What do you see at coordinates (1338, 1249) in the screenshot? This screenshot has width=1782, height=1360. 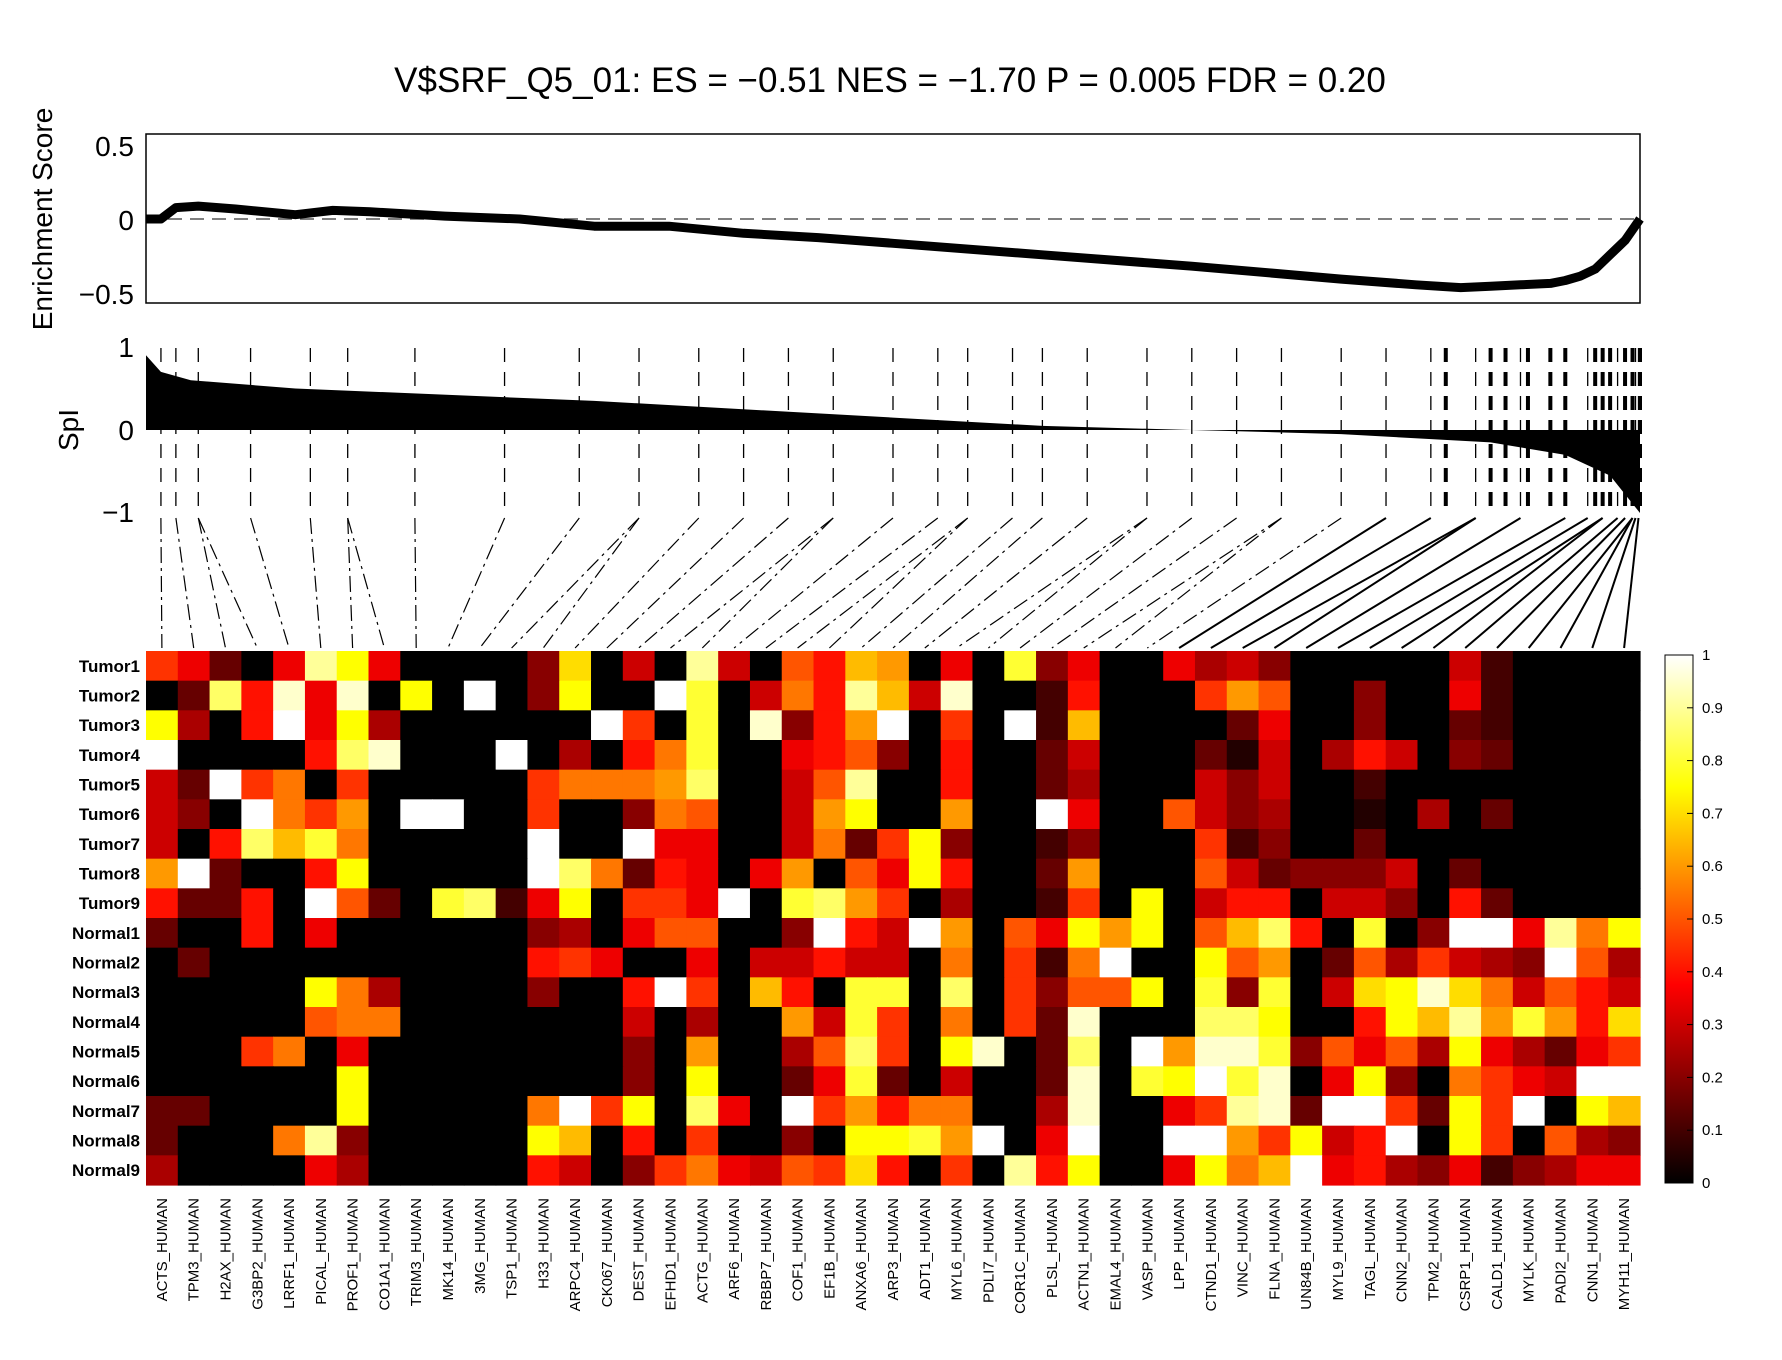 I see `heatmap-column-label: MYL9_HUMAN` at bounding box center [1338, 1249].